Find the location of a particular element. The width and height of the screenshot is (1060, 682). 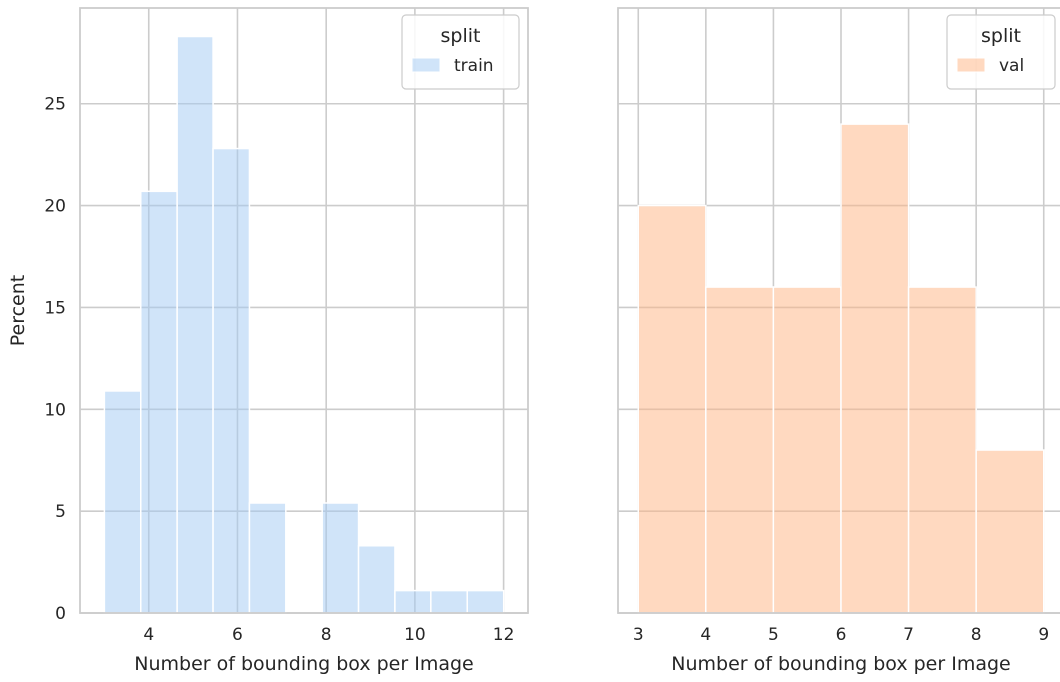

y-tick-label: 5 is located at coordinates (60, 512).